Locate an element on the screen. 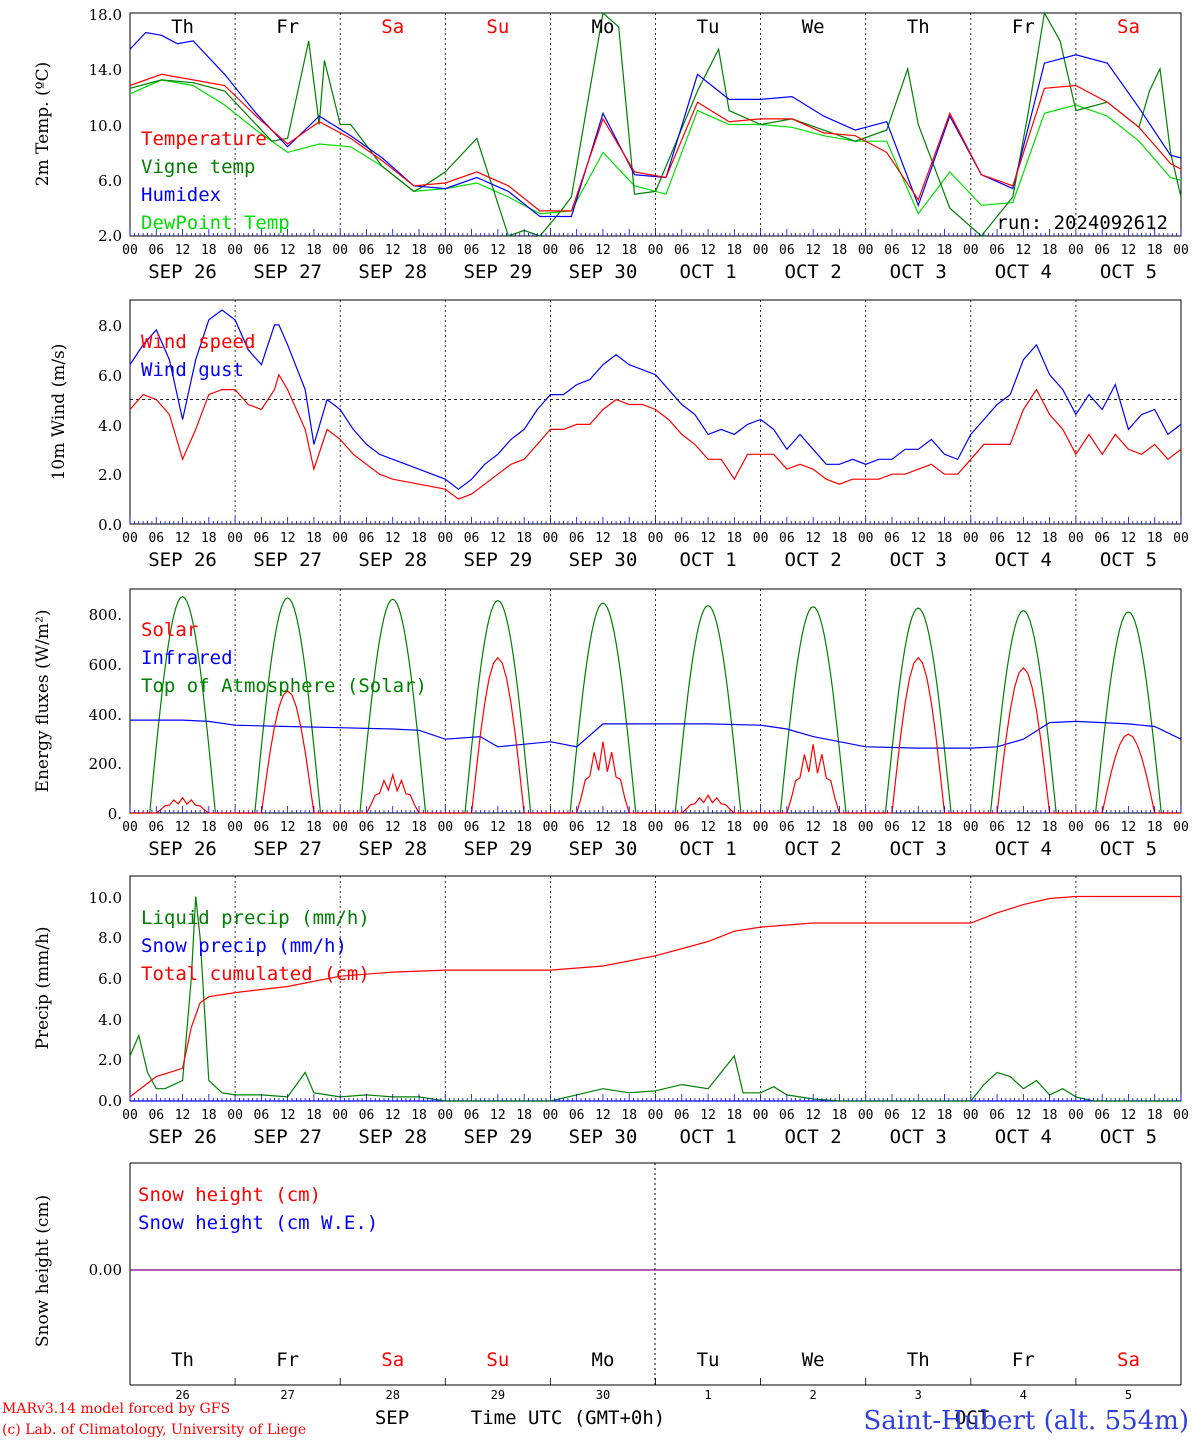 The width and height of the screenshot is (1194, 1440). legend-temperature: Temperature is located at coordinates (204, 139).